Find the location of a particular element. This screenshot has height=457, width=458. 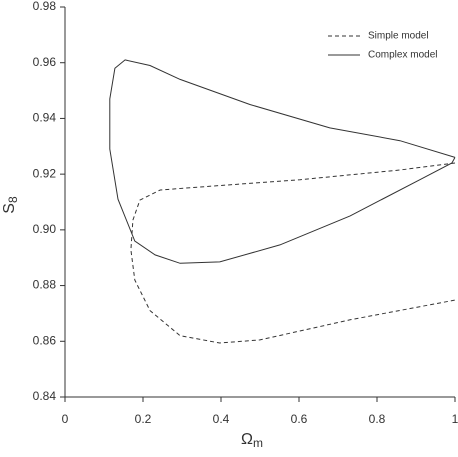

y-tick-label: 0.88 is located at coordinates (45, 285).